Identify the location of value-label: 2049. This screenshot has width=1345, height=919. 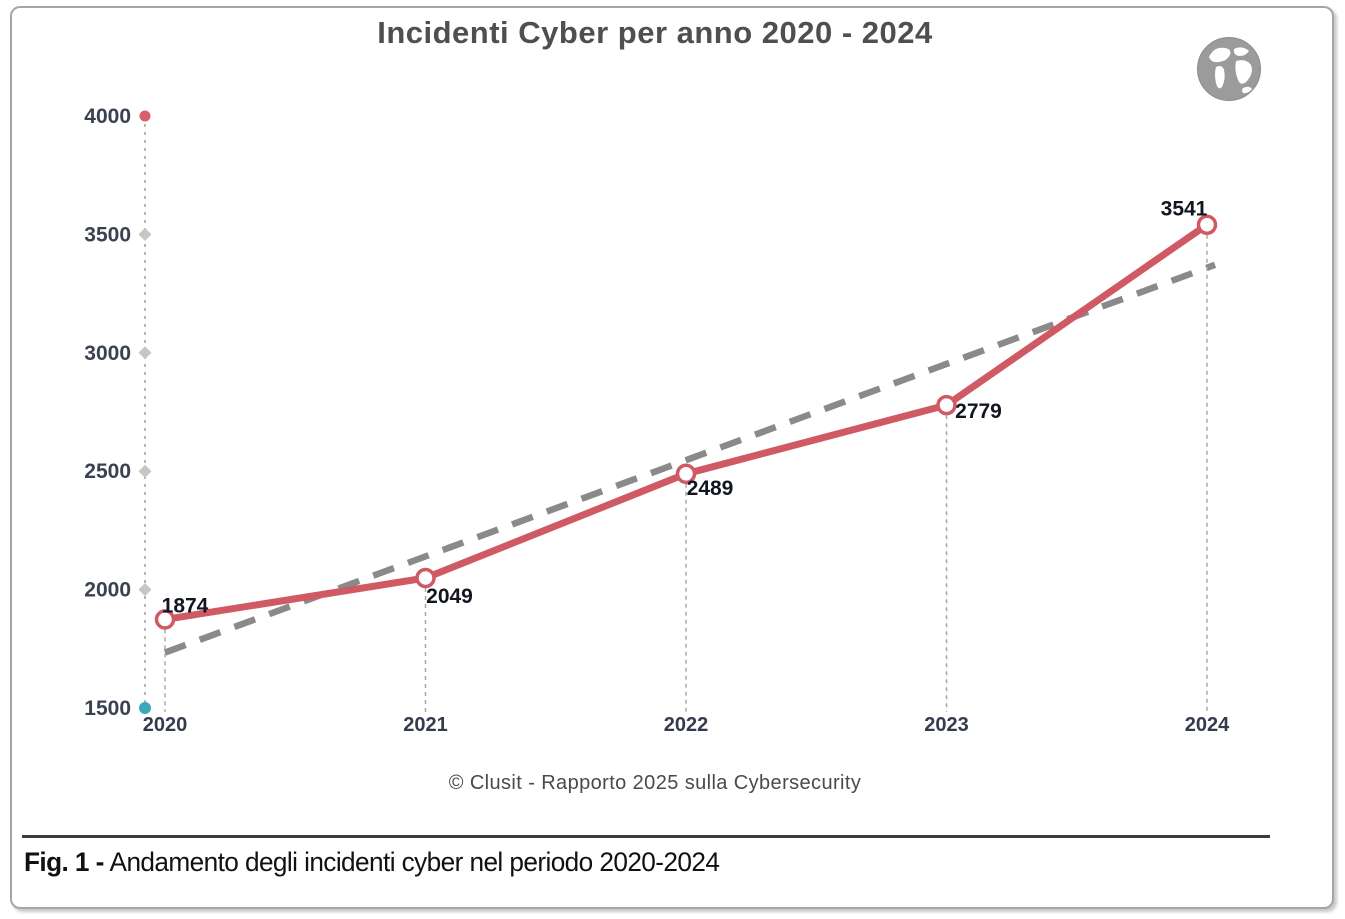
(449, 596).